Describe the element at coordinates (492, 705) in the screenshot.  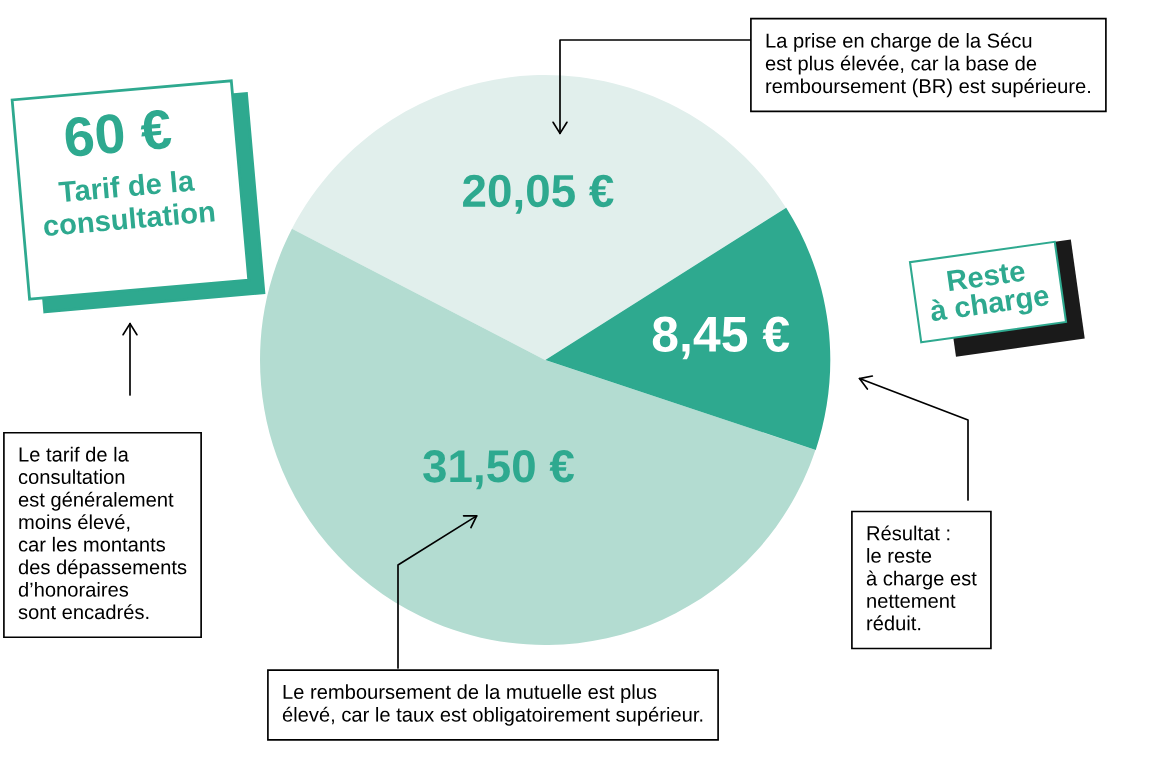
I see `text: Le remboursement de la mutuelle est plus élevé, car le taux est obligatoirement supérieur.` at that location.